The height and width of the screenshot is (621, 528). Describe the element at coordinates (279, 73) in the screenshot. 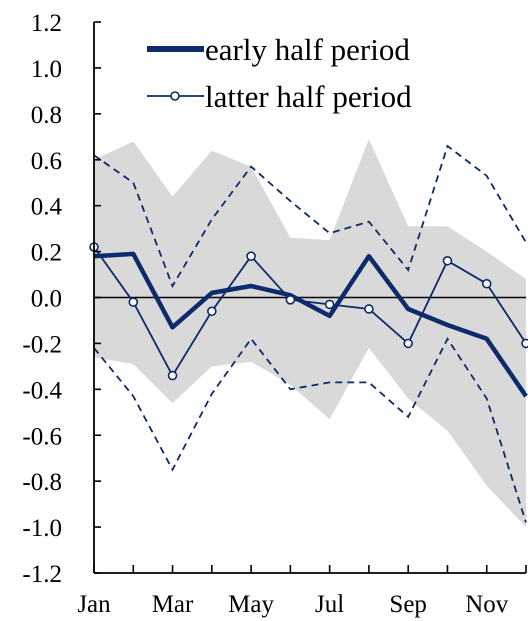

I see `legend: early half period latter half period` at that location.